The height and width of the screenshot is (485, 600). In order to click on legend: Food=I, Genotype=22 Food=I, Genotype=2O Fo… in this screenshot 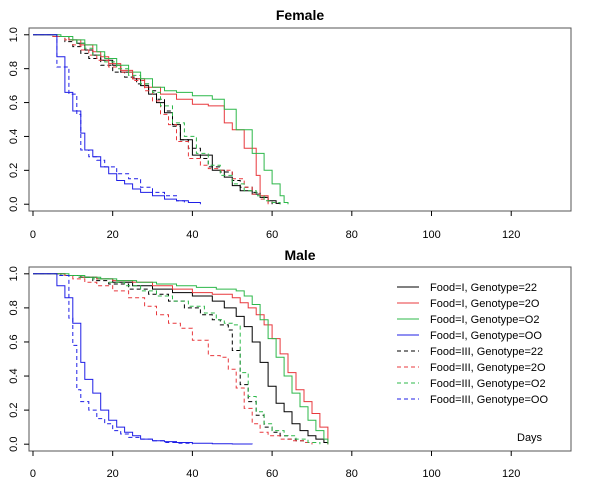, I will do `click(472, 344)`.